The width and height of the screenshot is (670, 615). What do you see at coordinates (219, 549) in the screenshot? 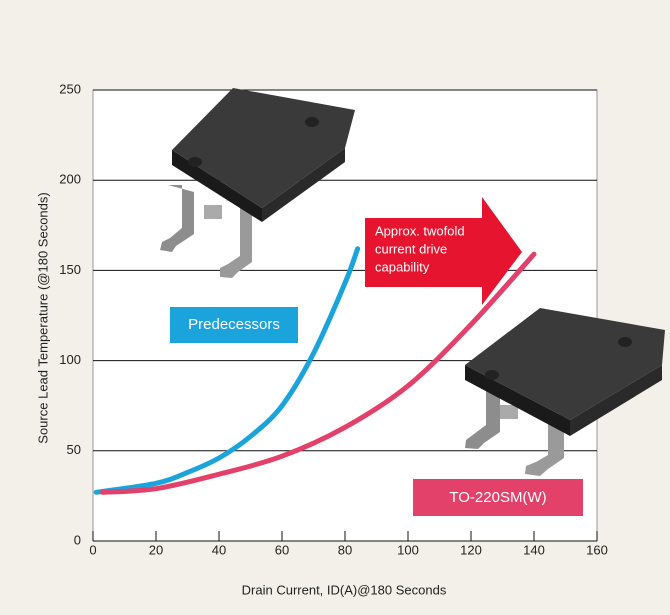
I see `x-tick-label: 40` at bounding box center [219, 549].